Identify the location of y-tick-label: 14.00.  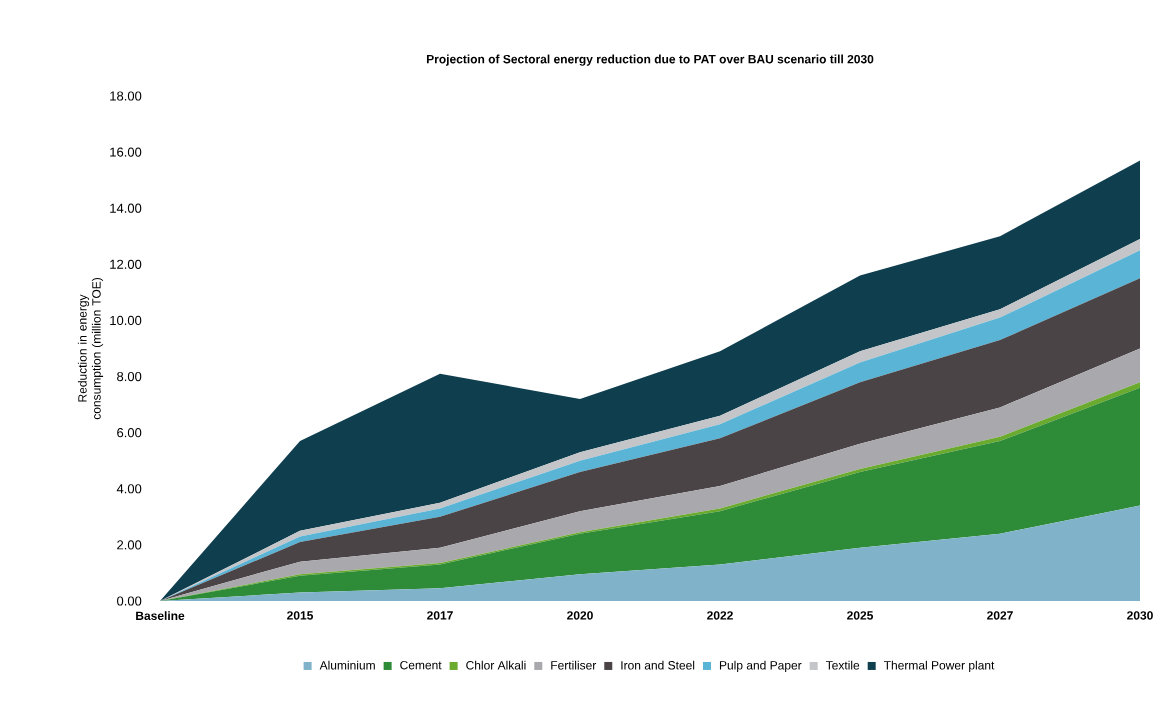
(126, 208).